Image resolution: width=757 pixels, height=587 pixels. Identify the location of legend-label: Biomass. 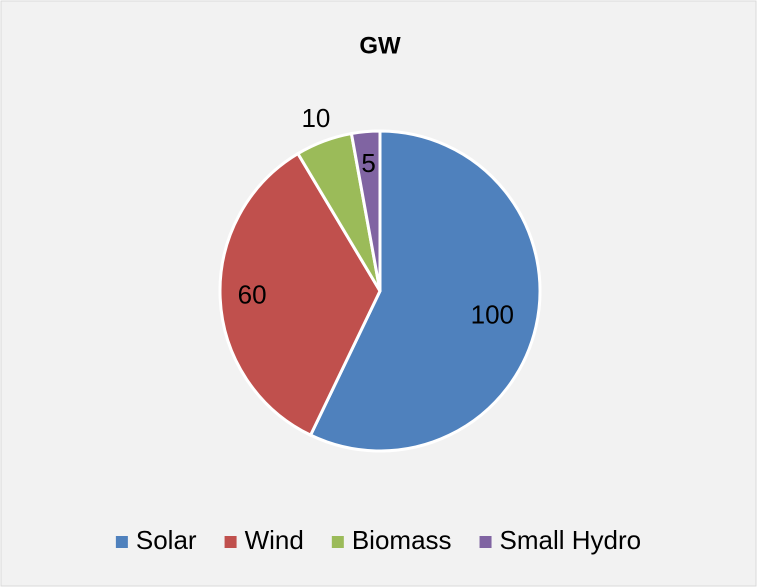
(402, 540).